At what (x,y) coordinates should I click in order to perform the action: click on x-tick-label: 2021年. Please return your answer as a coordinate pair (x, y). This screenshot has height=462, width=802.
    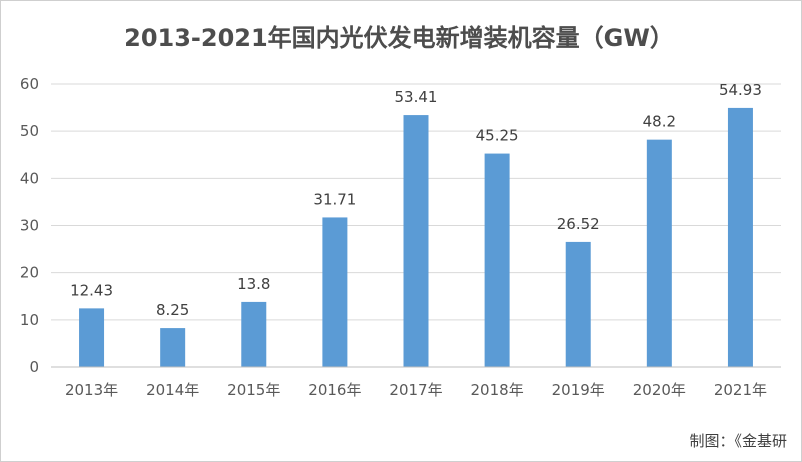
    Looking at the image, I should click on (740, 390).